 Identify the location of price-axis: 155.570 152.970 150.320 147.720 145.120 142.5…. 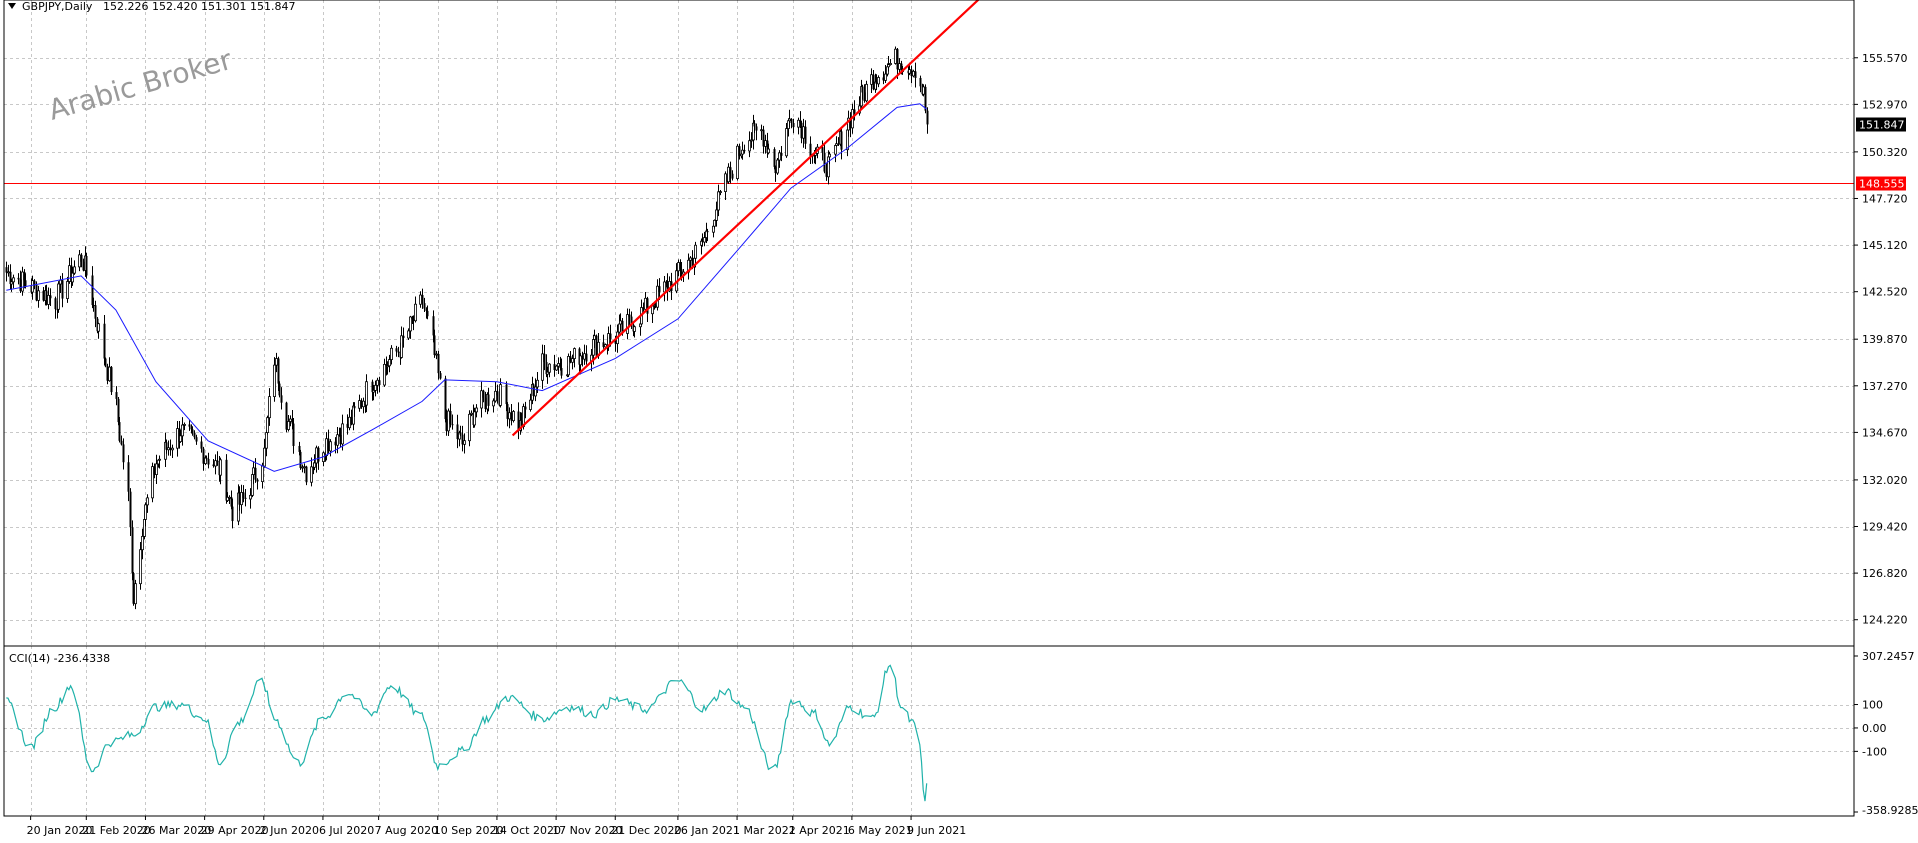
(1881, 339).